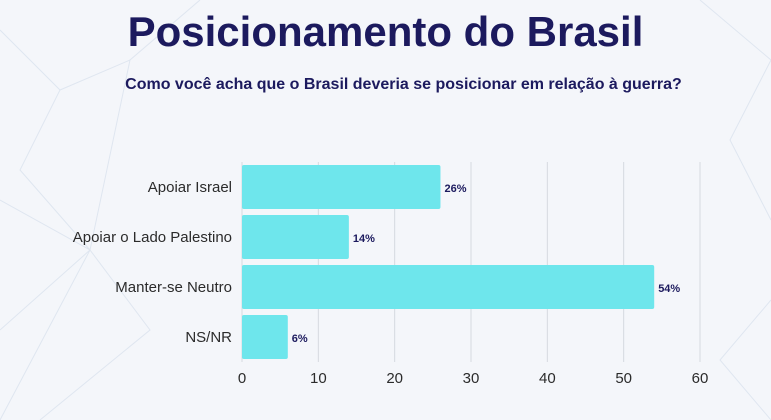 This screenshot has width=771, height=420. Describe the element at coordinates (623, 378) in the screenshot. I see `x-tick-label-5: 50` at that location.